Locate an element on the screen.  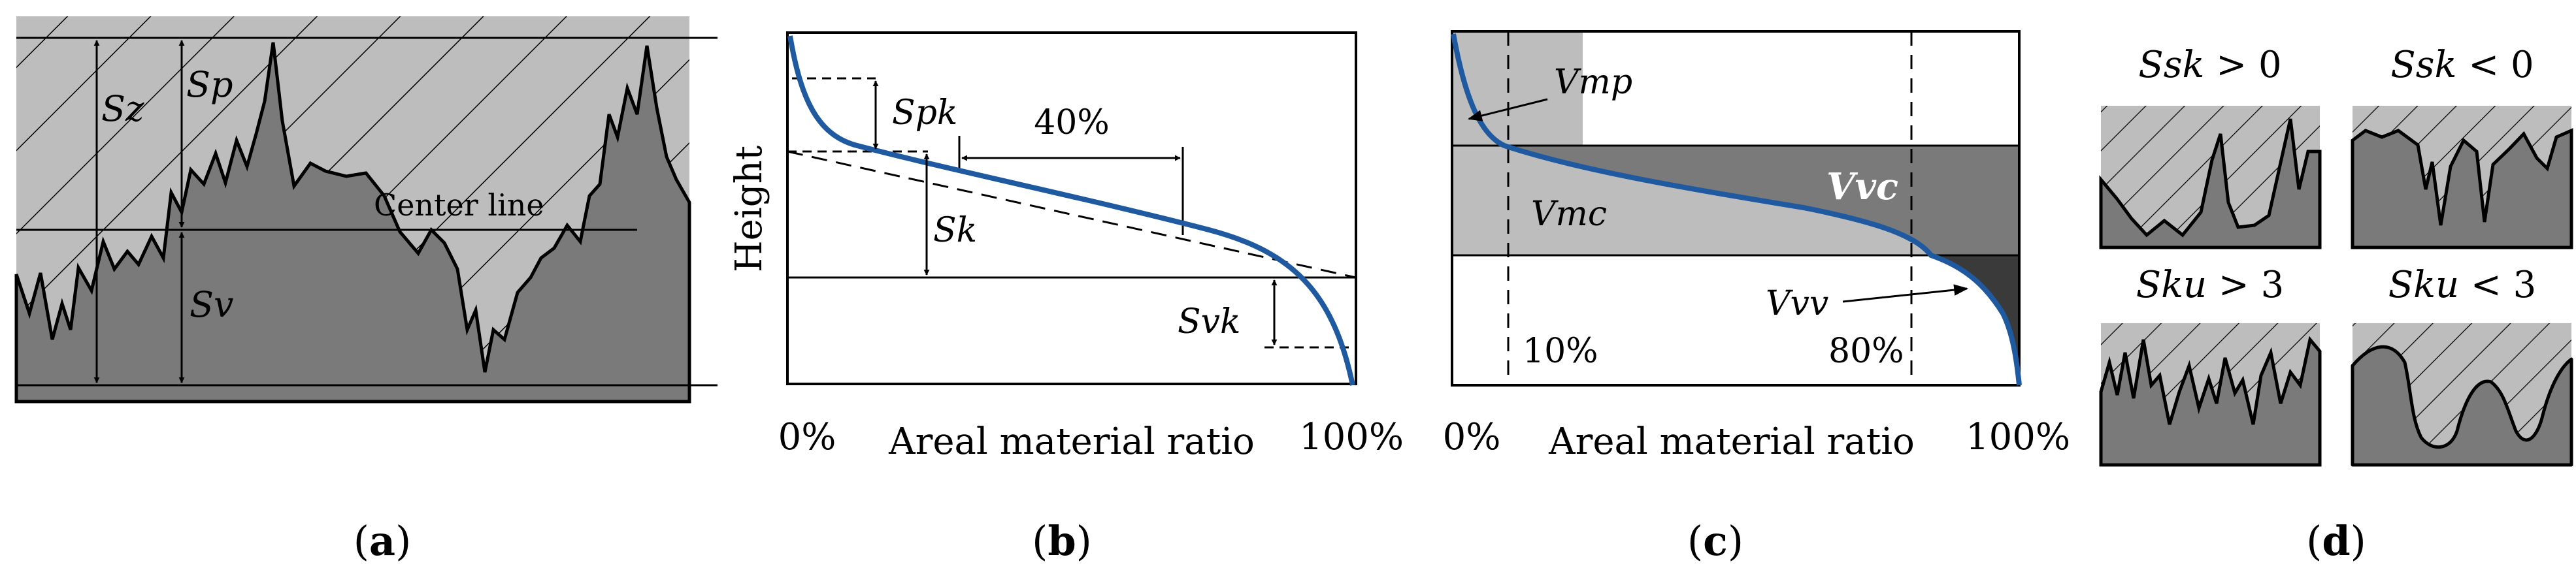
abbott-curve-b is located at coordinates (1071, 210).